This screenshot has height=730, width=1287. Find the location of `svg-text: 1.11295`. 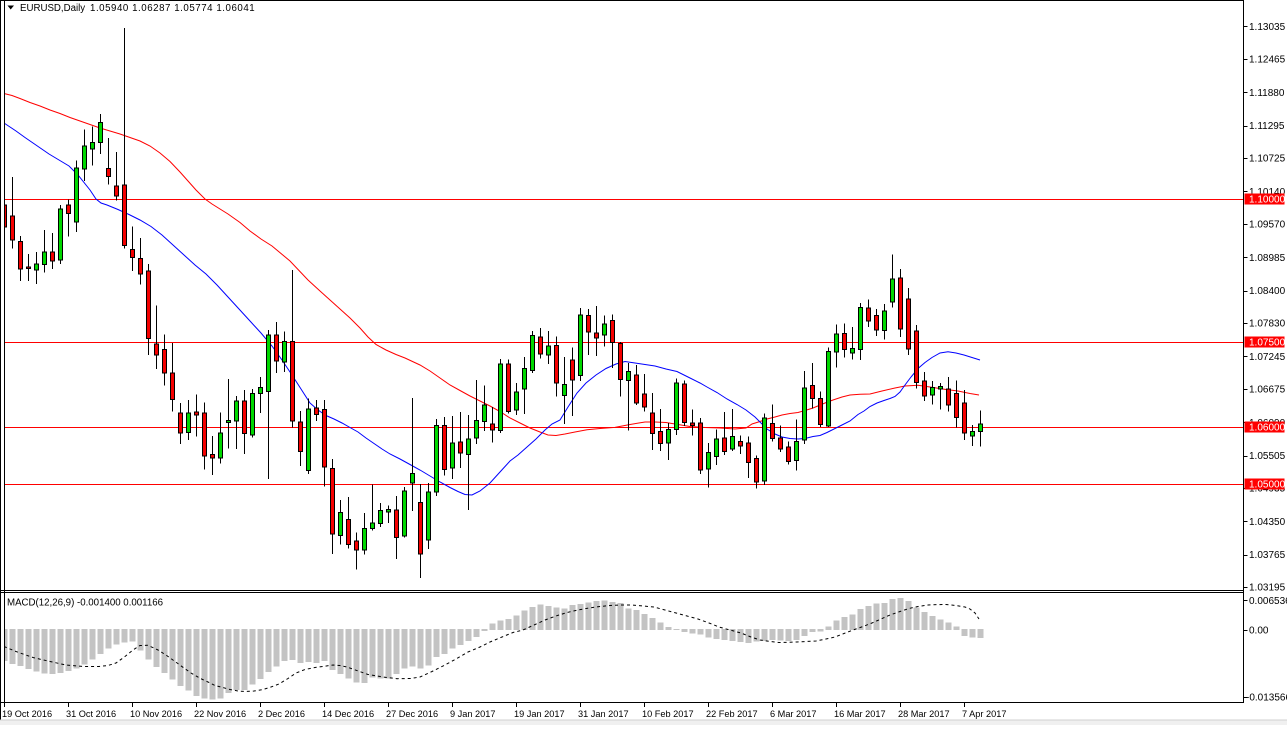

svg-text: 1.11295 is located at coordinates (1267, 126).